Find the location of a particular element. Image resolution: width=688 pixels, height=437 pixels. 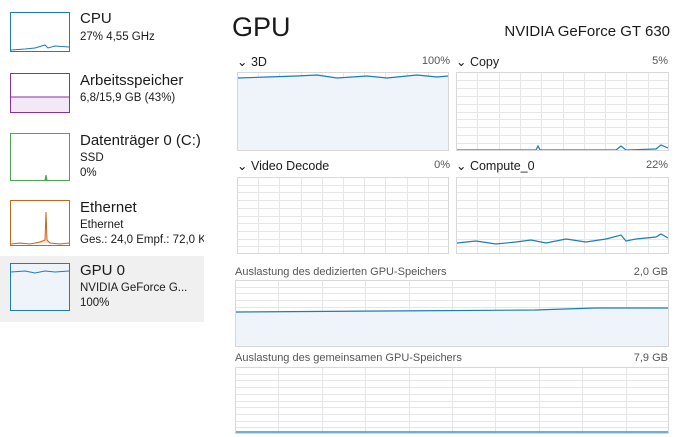

title: Datenträger 0 (C:) is located at coordinates (140, 140).